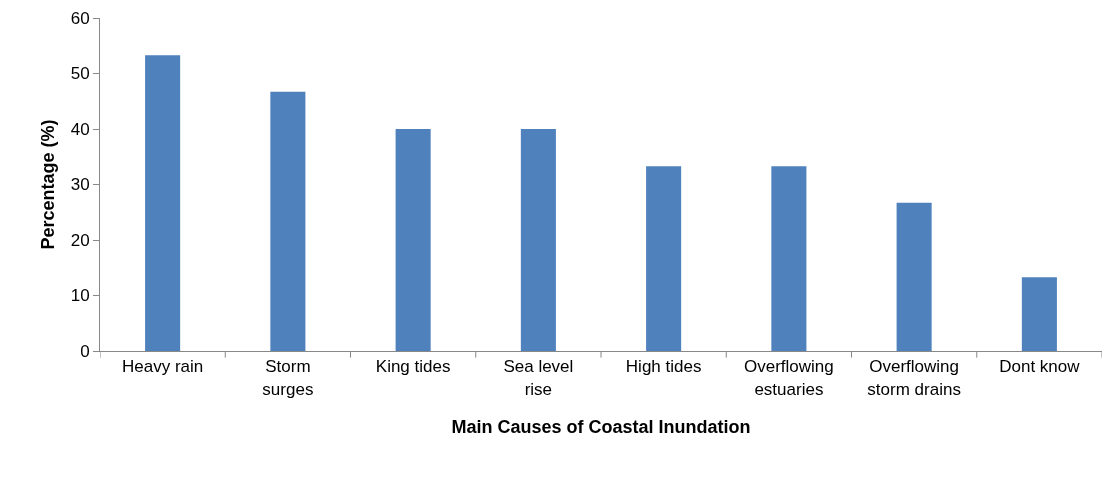  Describe the element at coordinates (789, 378) in the screenshot. I see `x-tick-label: Overflowing estuaries` at that location.